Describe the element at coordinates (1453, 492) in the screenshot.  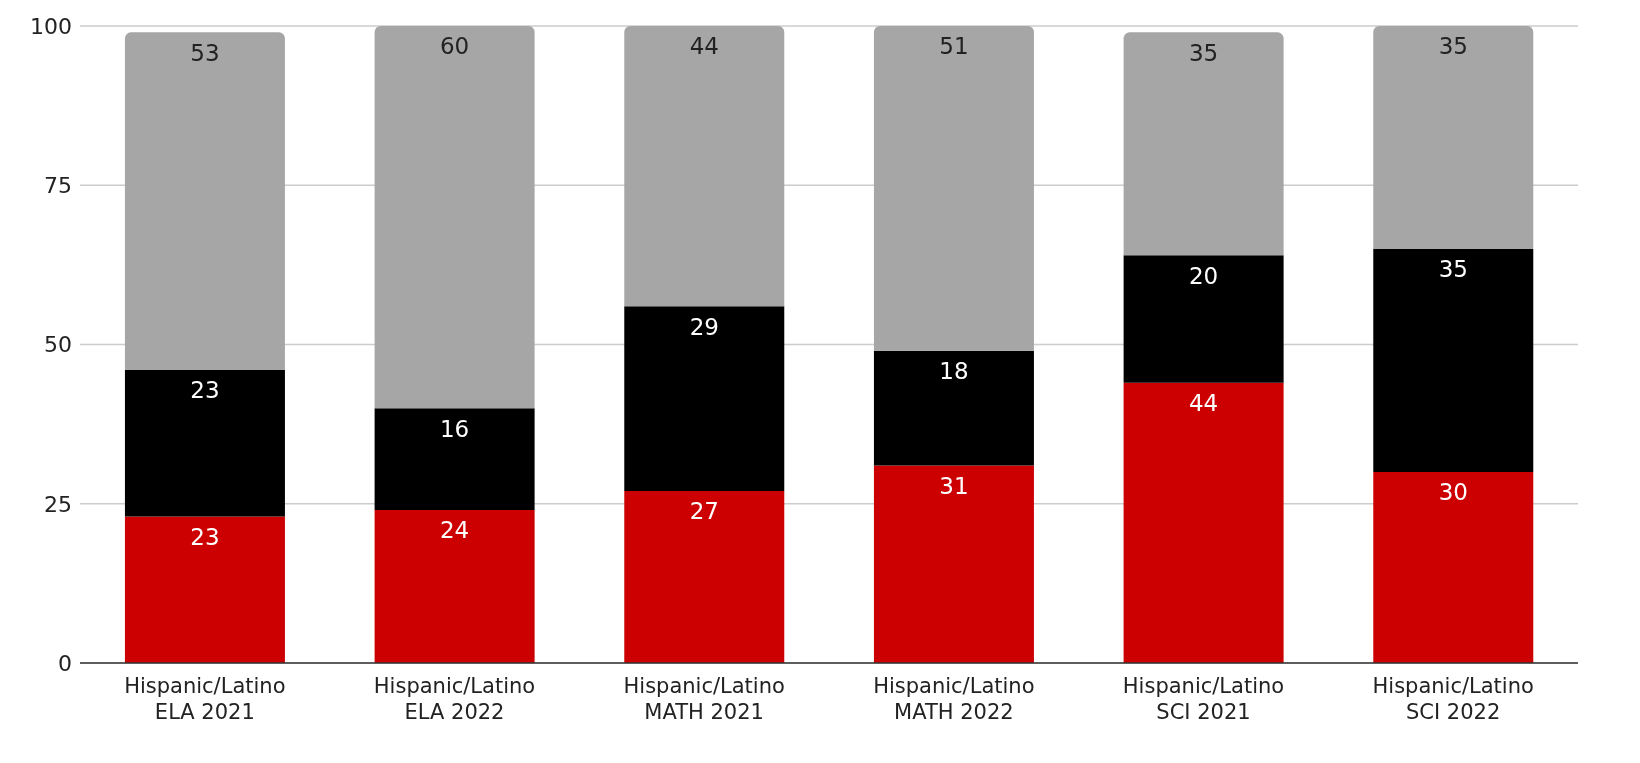
I see `data-label: 30` at that location.